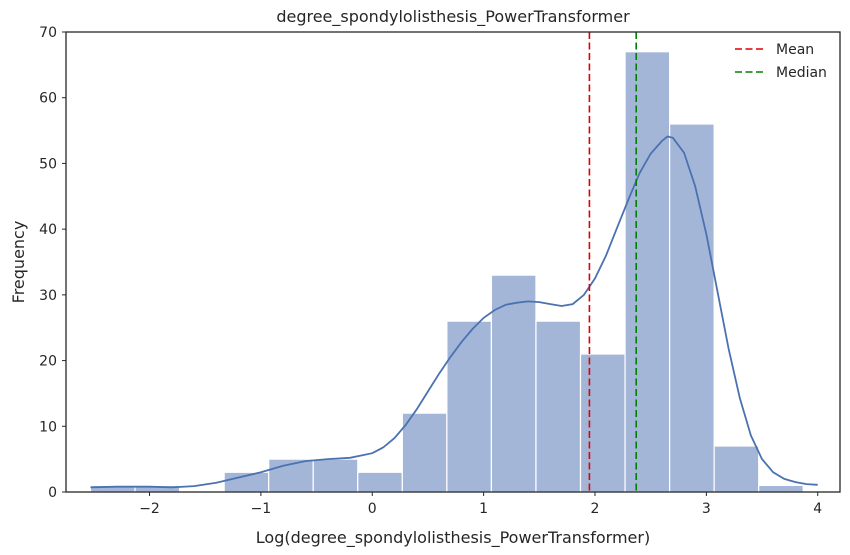 The height and width of the screenshot is (555, 850). Describe the element at coordinates (483, 509) in the screenshot. I see `x-tick-label: 1` at that location.